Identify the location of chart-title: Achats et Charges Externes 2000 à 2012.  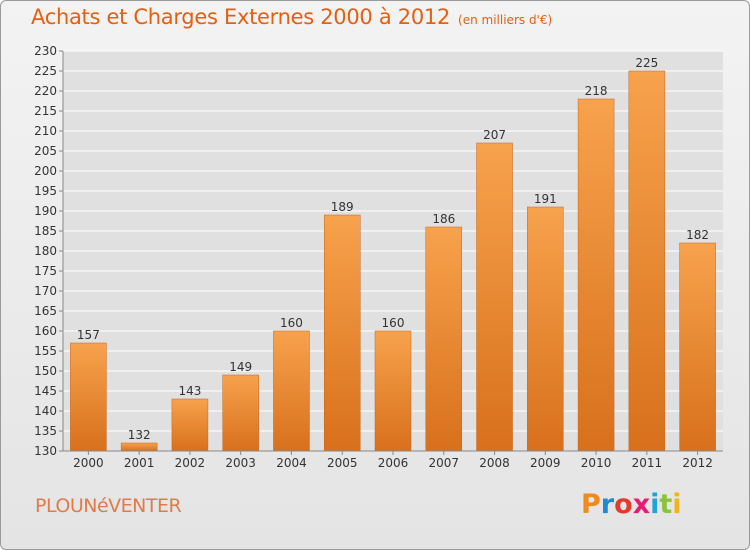
(241, 17).